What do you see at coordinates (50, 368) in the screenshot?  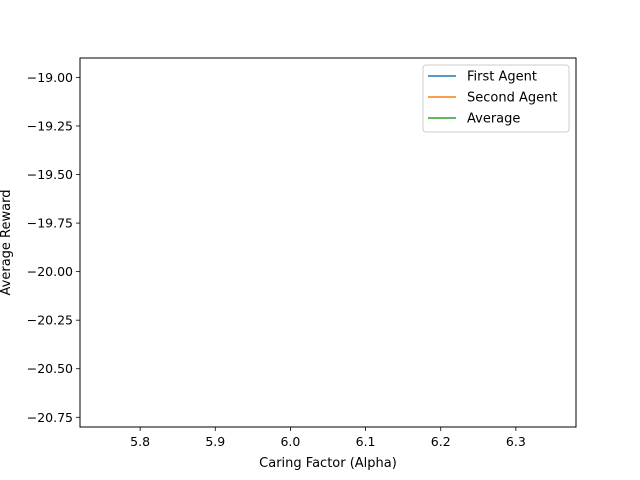 I see `y-tick-label: −20.50` at bounding box center [50, 368].